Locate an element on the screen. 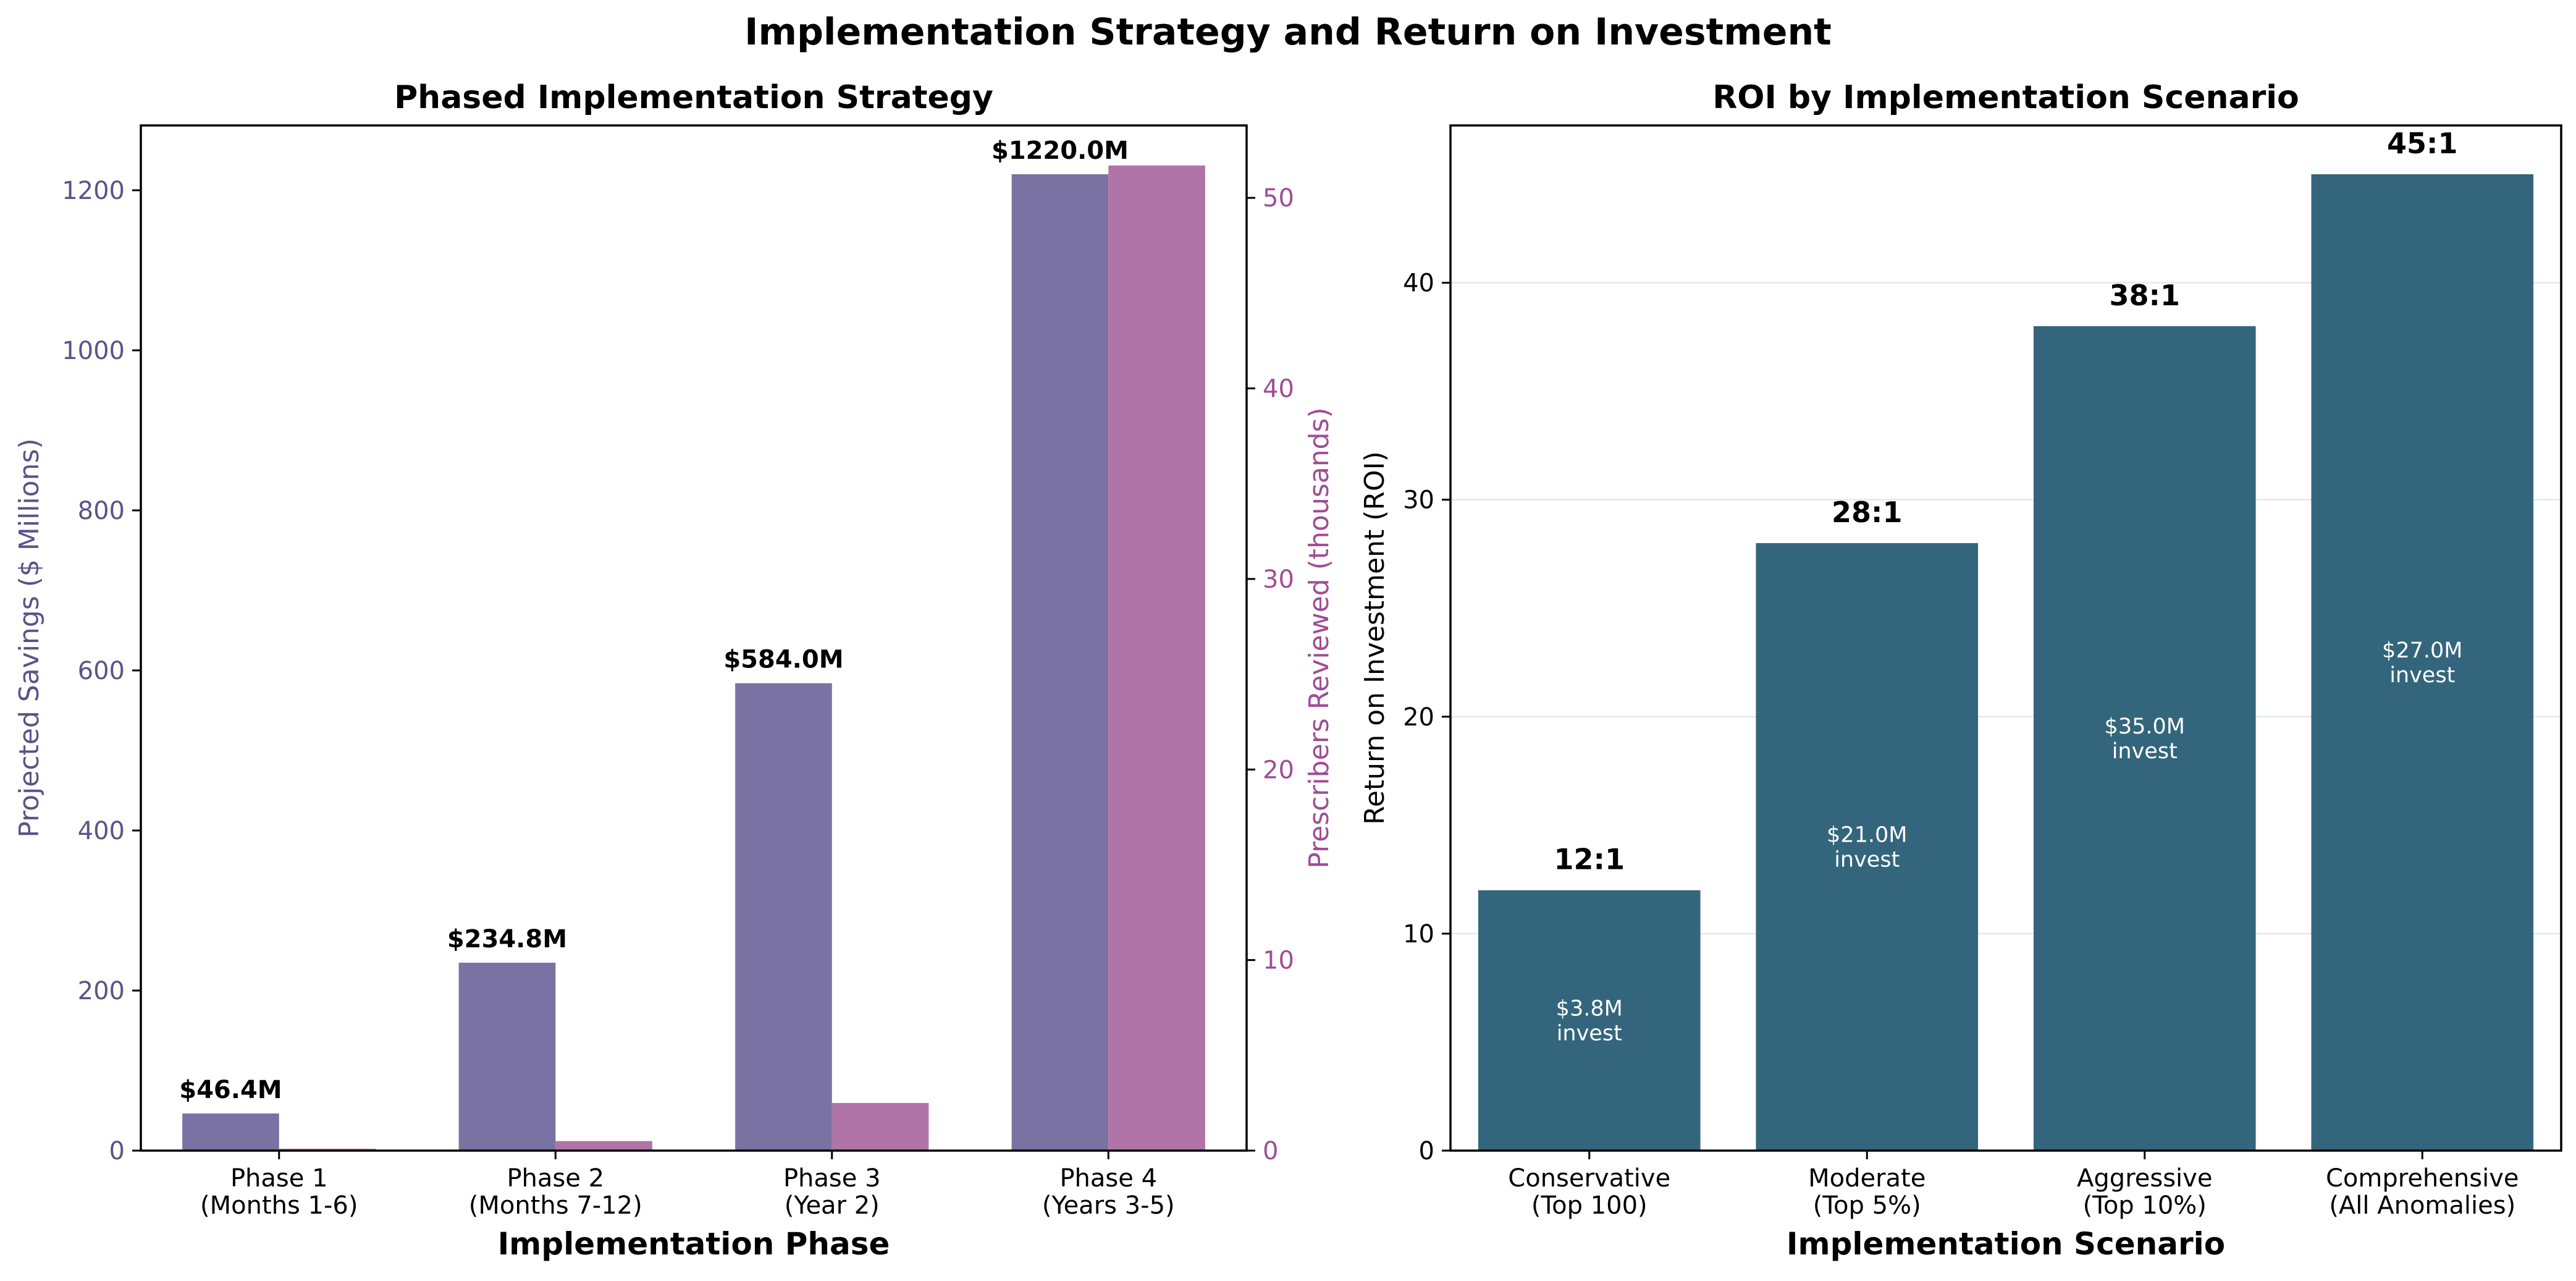 The height and width of the screenshot is (1281, 2576). investment-label: $21.0M invest is located at coordinates (1867, 847).